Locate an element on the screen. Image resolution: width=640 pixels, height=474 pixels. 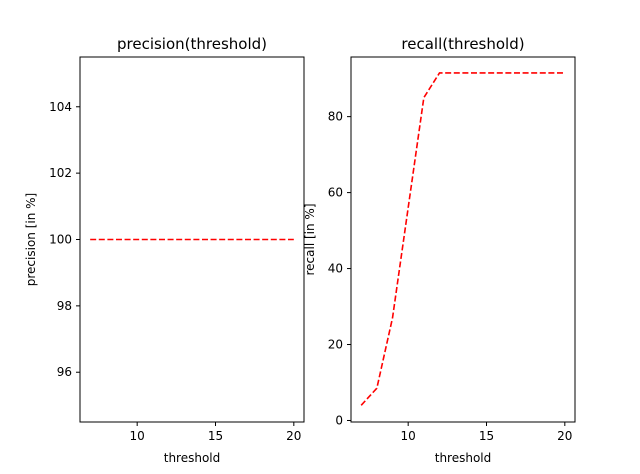
precision-y-tick-label: 102 is located at coordinates (60, 173).